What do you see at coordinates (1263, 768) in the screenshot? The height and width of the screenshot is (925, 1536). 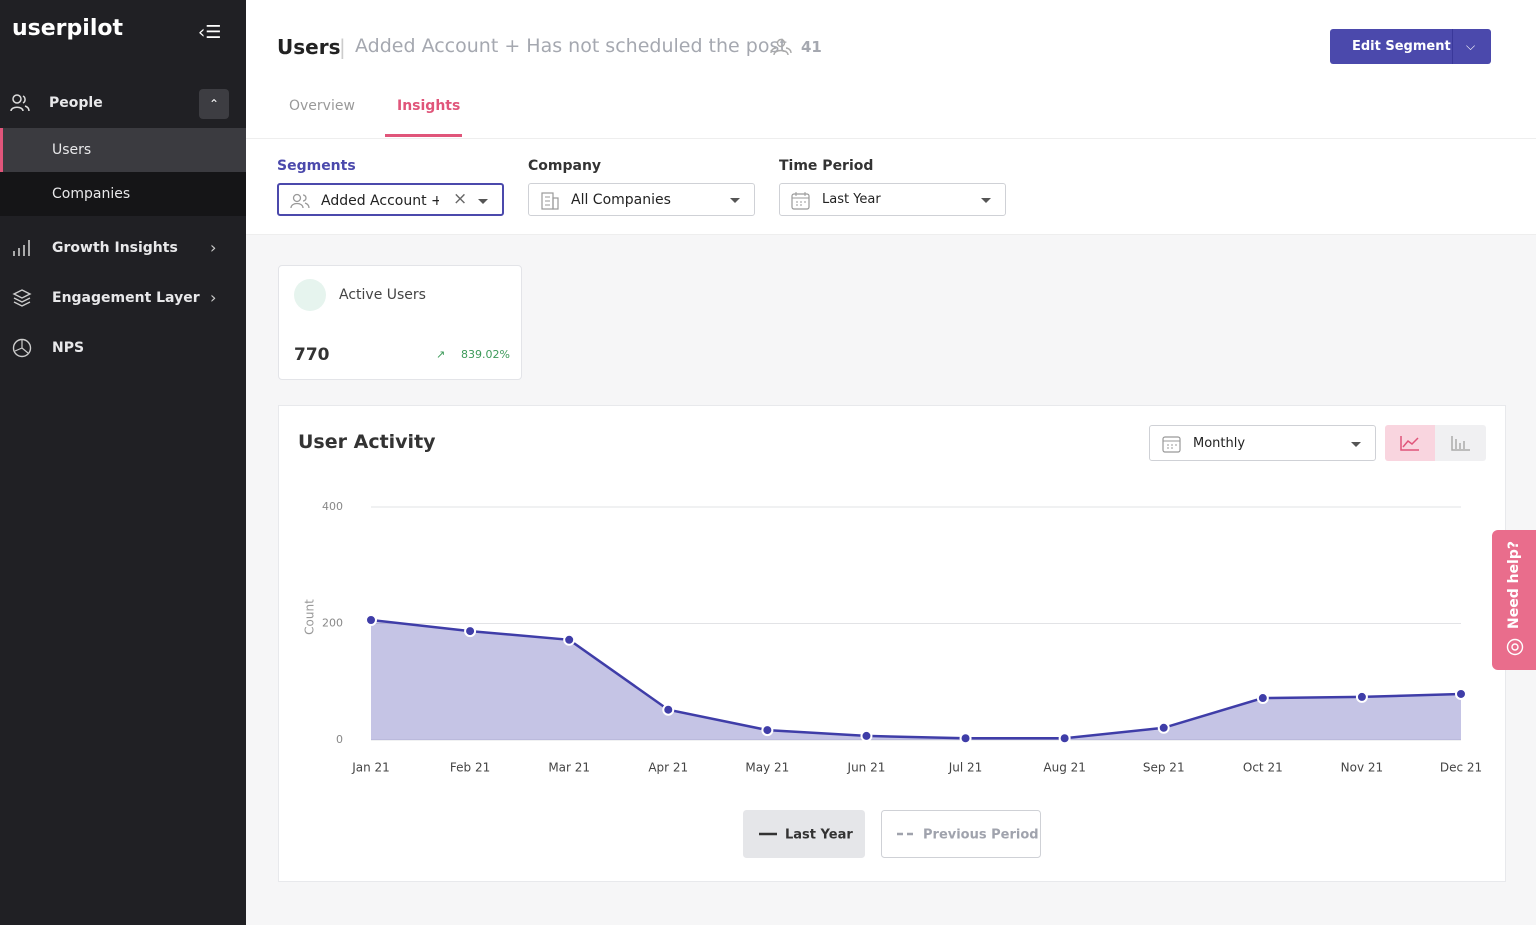 I see `x-tick-label: Oct 21` at bounding box center [1263, 768].